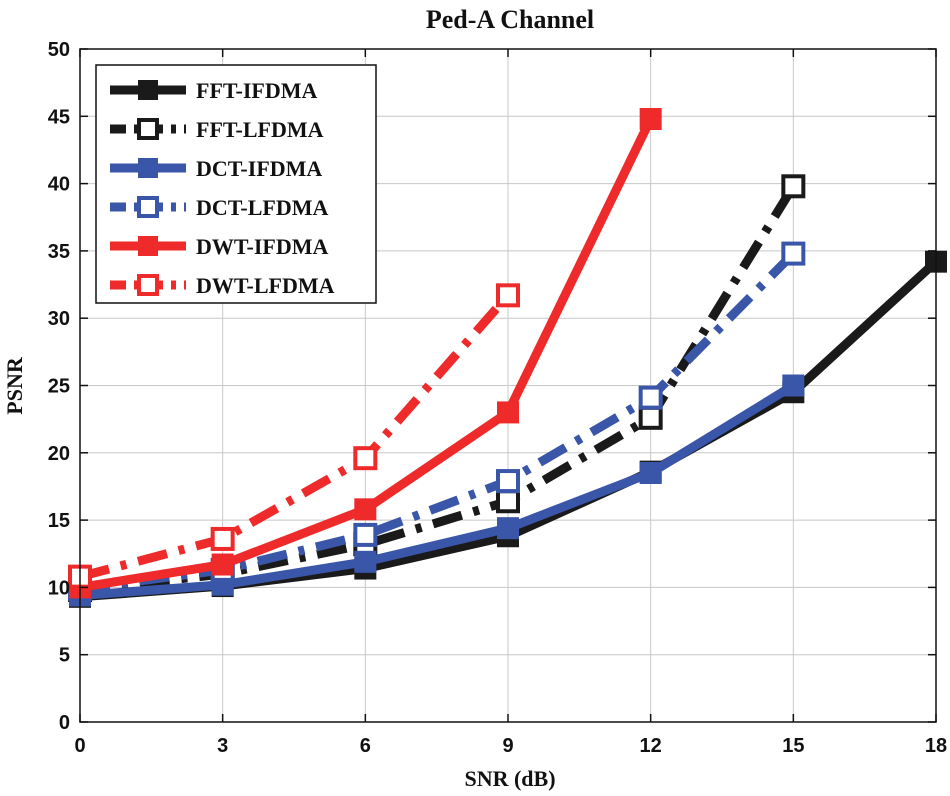 The image size is (950, 796). What do you see at coordinates (59, 252) in the screenshot?
I see `y-tick-label: 35` at bounding box center [59, 252].